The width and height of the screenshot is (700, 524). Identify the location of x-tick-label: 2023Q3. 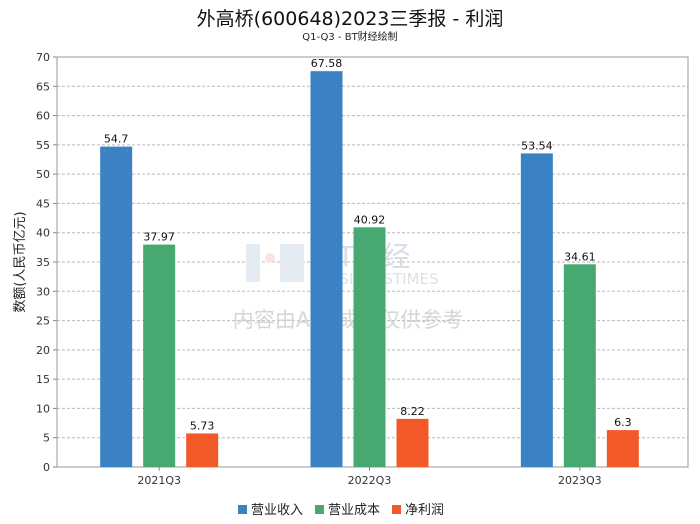
(580, 480).